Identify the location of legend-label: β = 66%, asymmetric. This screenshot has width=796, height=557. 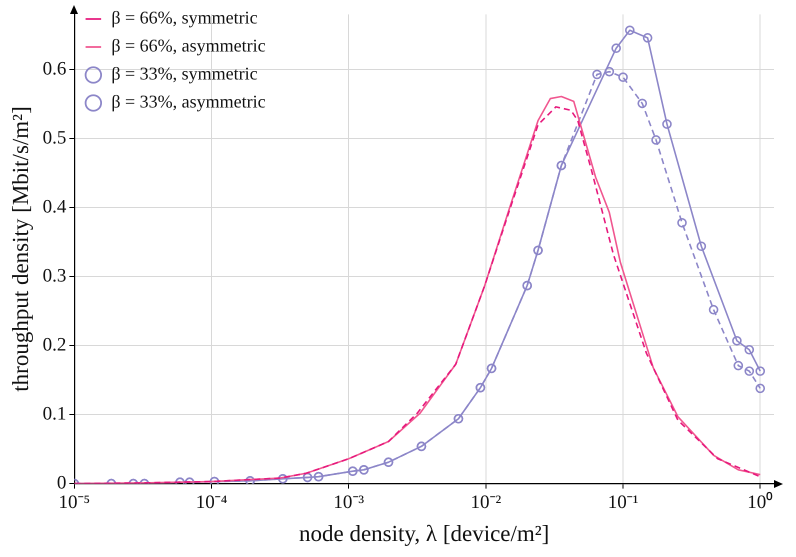
(188, 46).